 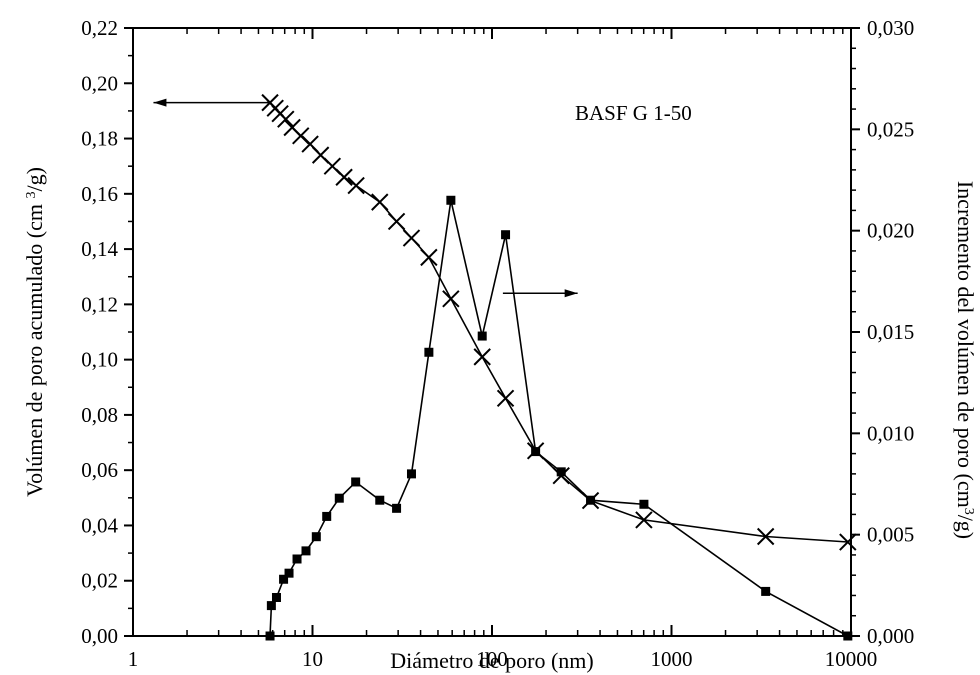 I want to click on y-left-tick-label: 0,02, so click(x=99, y=581).